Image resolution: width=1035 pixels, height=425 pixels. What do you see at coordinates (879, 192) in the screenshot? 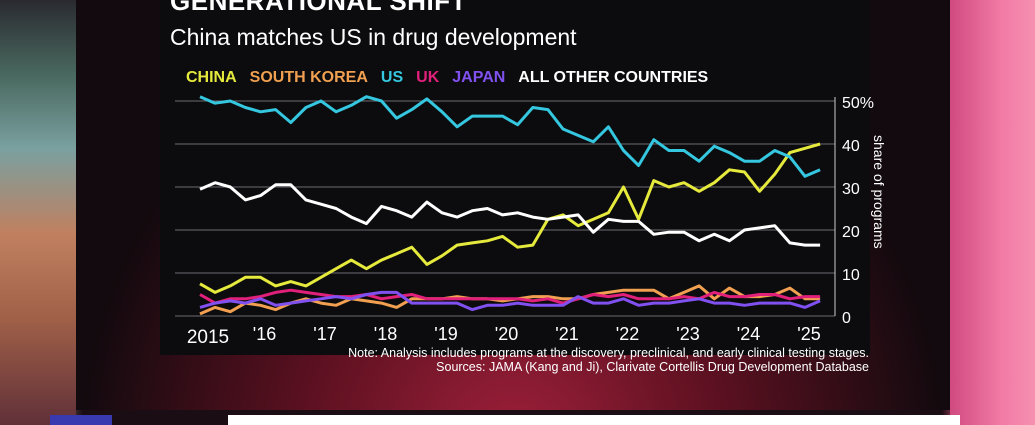
I see `y-axis-label: share of programs` at bounding box center [879, 192].